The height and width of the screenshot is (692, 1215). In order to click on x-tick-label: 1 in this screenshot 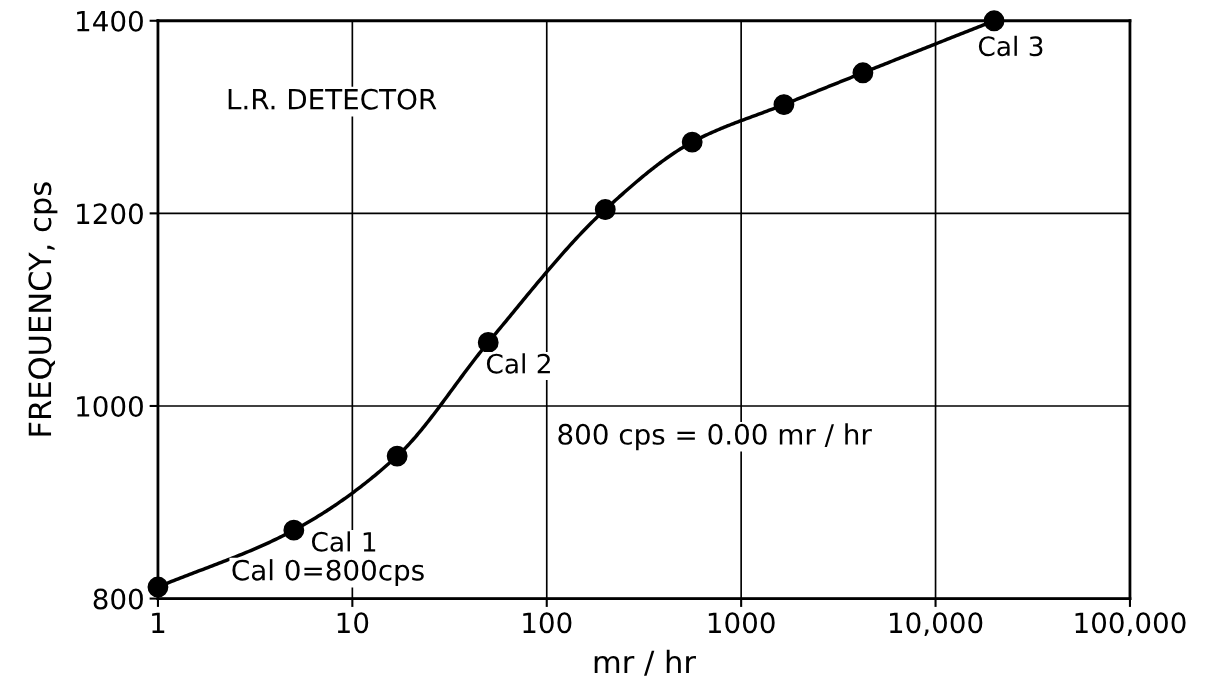, I will do `click(158, 622)`.